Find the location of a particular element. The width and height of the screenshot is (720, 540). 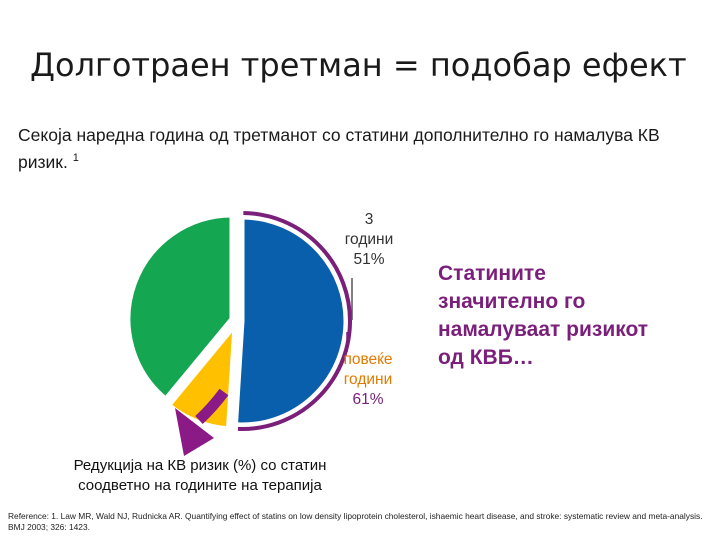

pie-label-more-years: повеќе години 61% is located at coordinates (368, 380).